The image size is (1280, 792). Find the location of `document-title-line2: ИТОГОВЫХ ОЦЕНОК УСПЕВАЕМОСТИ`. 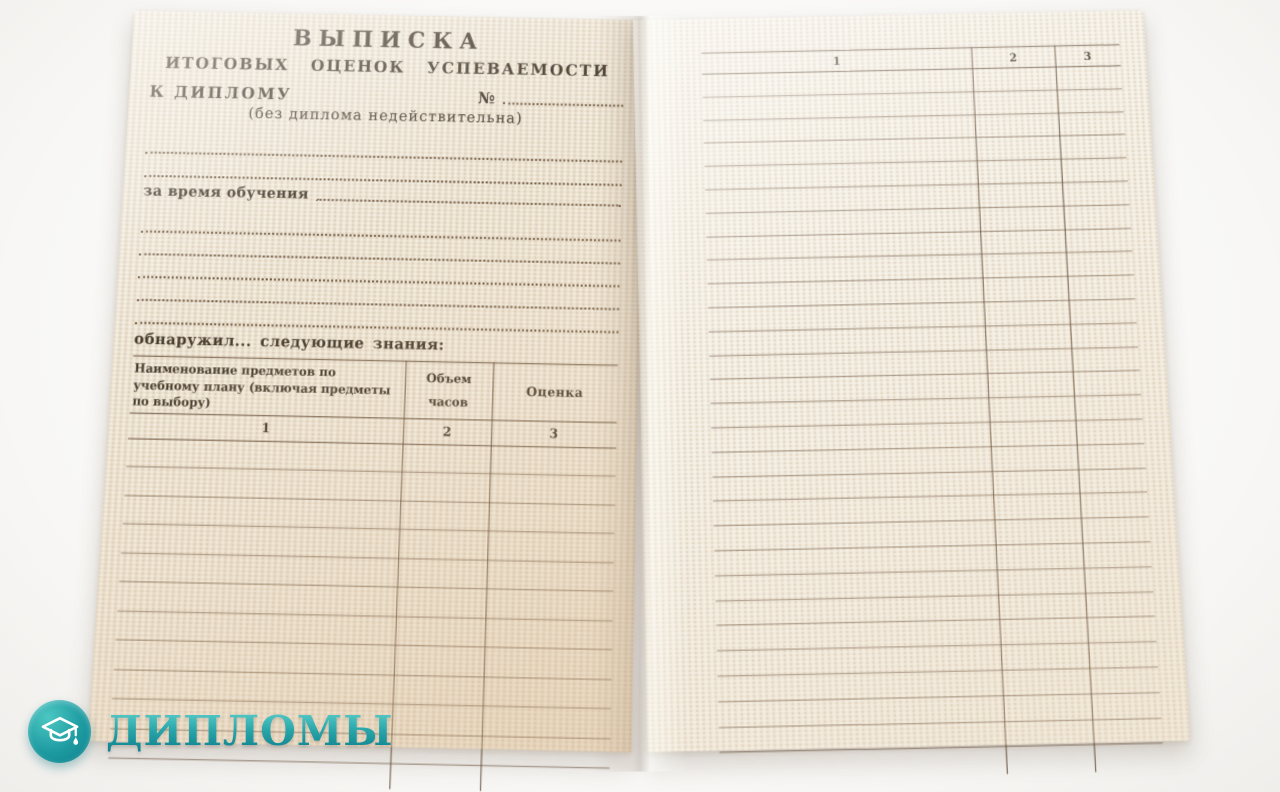

document-title-line2: ИТОГОВЫХ ОЦЕНОК УСПЕВАЕМОСТИ is located at coordinates (387, 66).